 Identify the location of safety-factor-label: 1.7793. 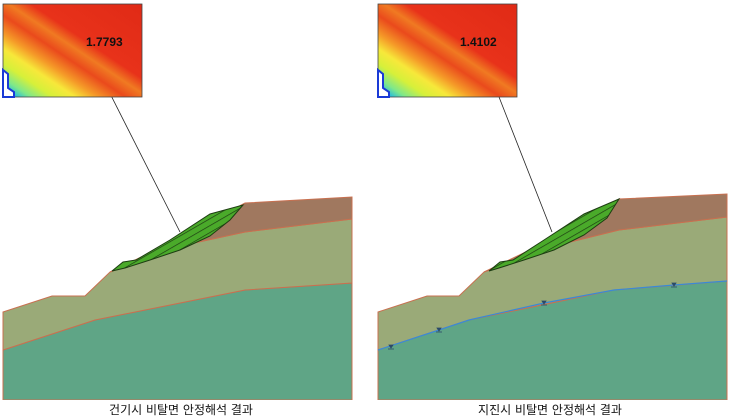
(104, 42).